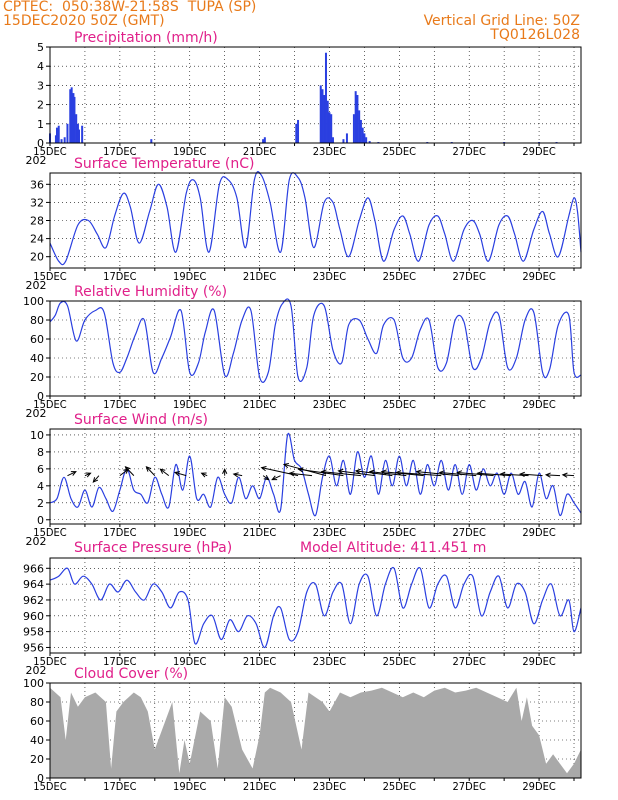 The image size is (618, 800). What do you see at coordinates (36, 670) in the screenshot?
I see `pressure-year-label: 202` at bounding box center [36, 670].